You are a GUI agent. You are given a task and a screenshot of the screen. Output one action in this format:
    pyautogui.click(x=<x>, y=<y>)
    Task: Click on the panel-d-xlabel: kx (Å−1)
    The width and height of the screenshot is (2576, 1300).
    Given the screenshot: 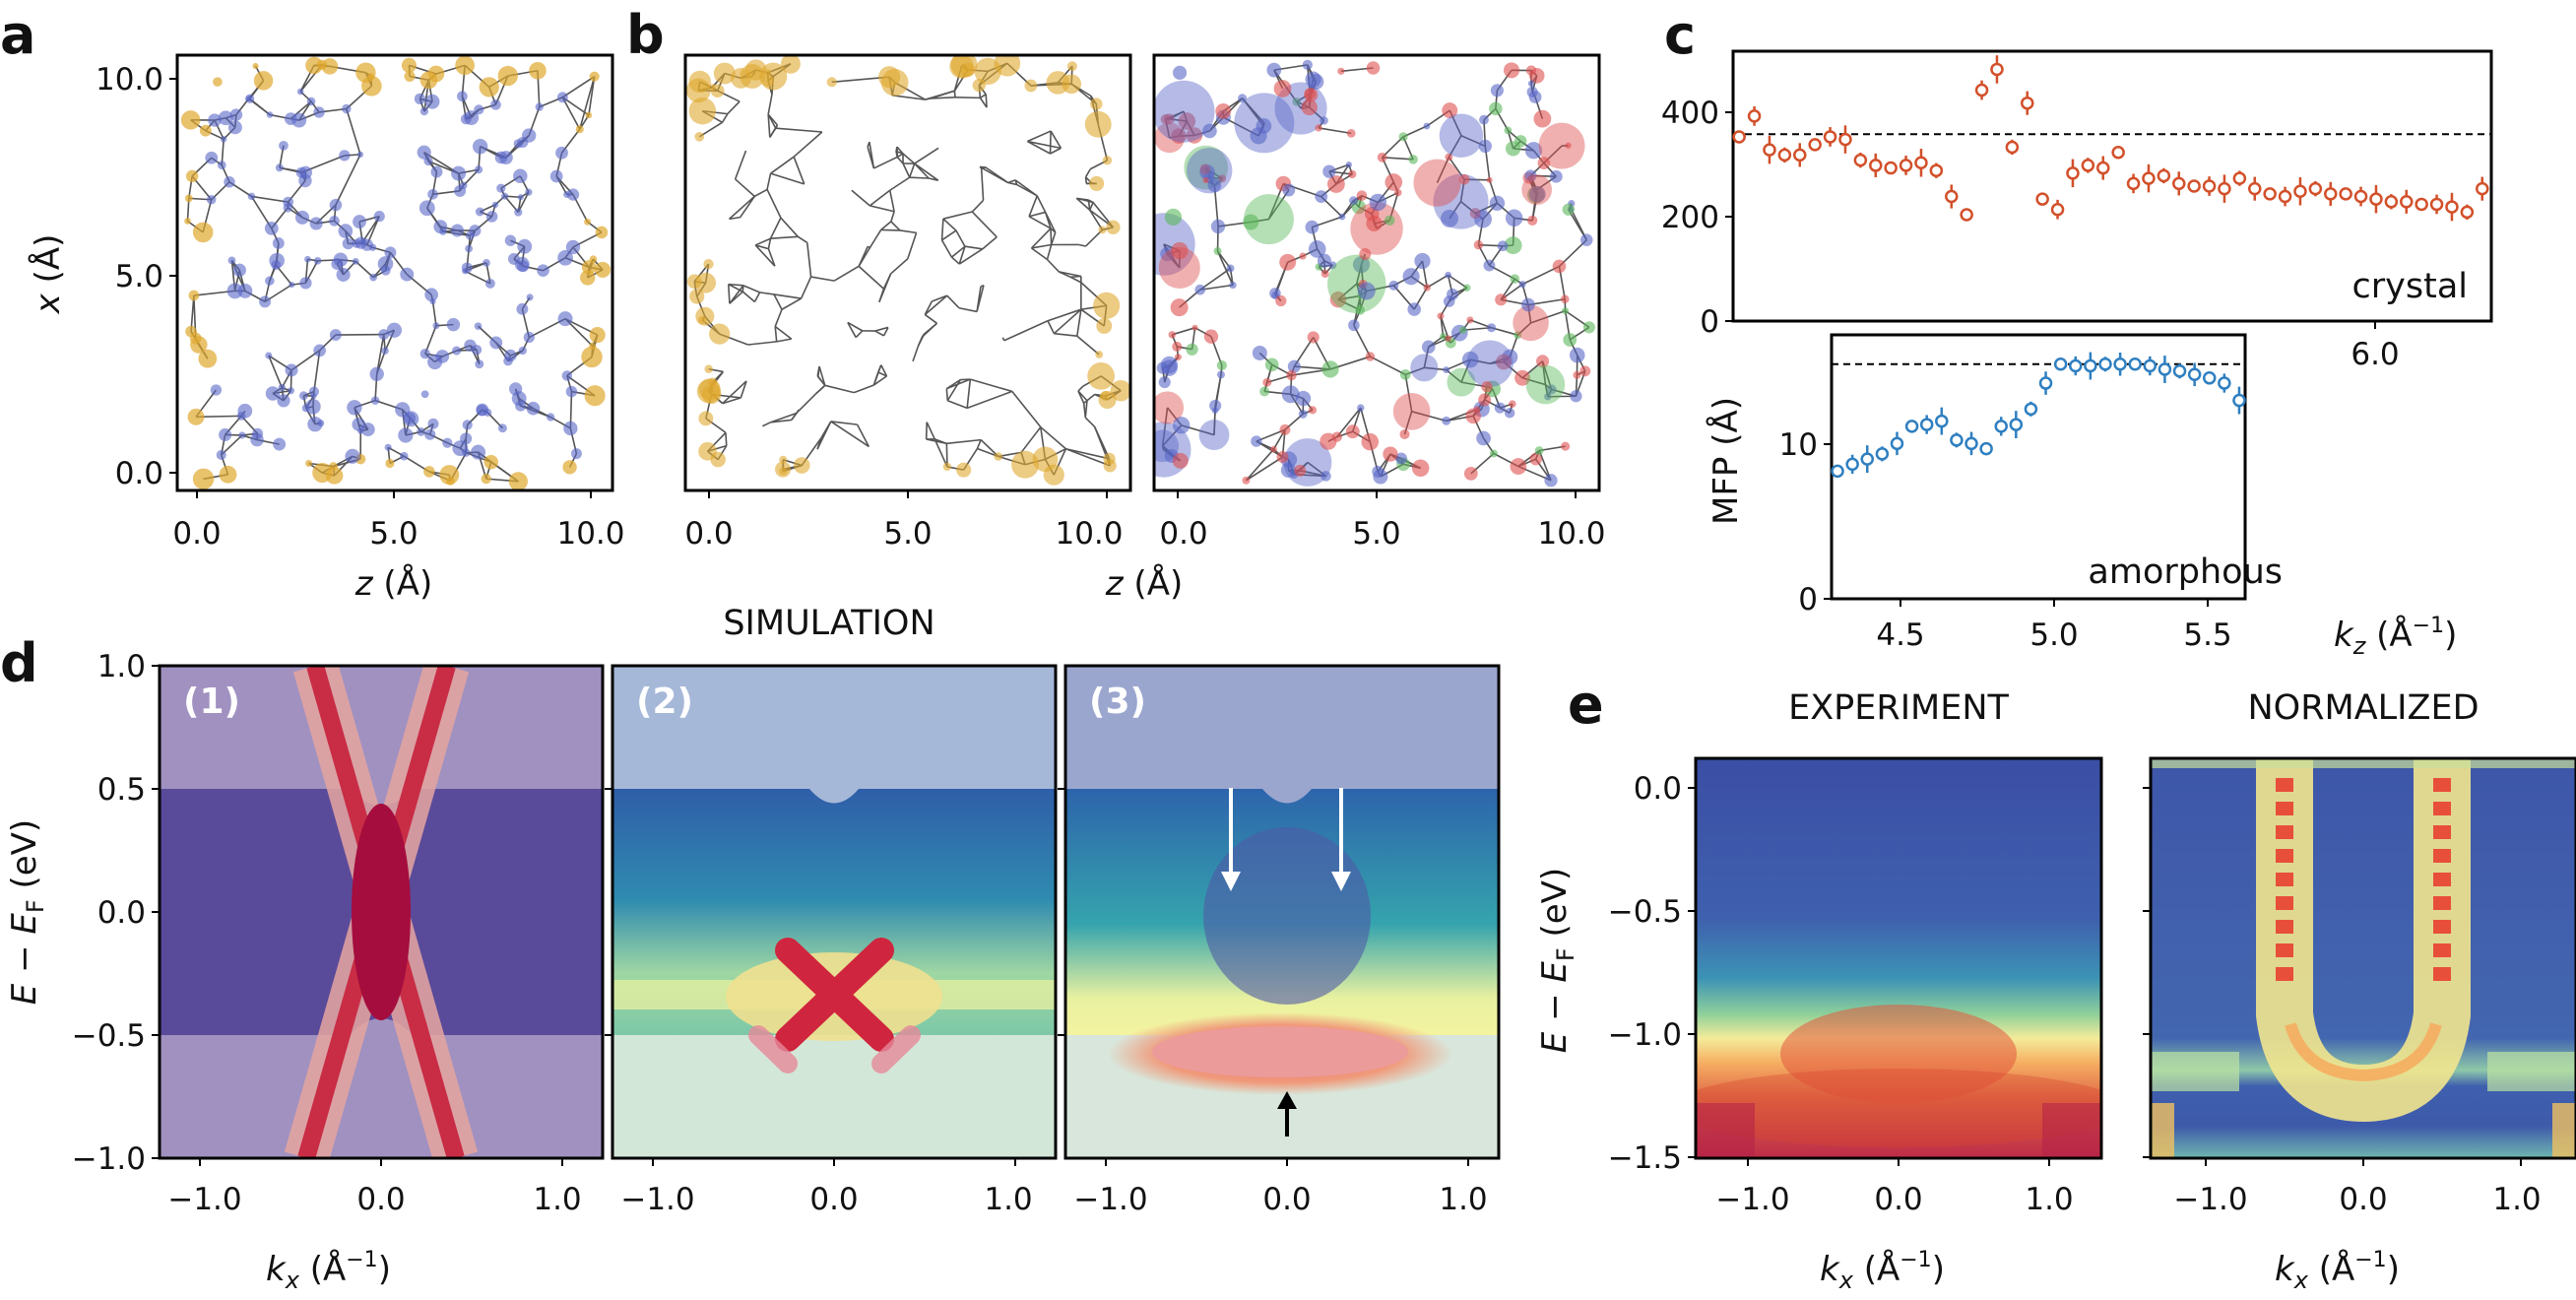 What is the action you would take?
    pyautogui.click(x=328, y=1271)
    